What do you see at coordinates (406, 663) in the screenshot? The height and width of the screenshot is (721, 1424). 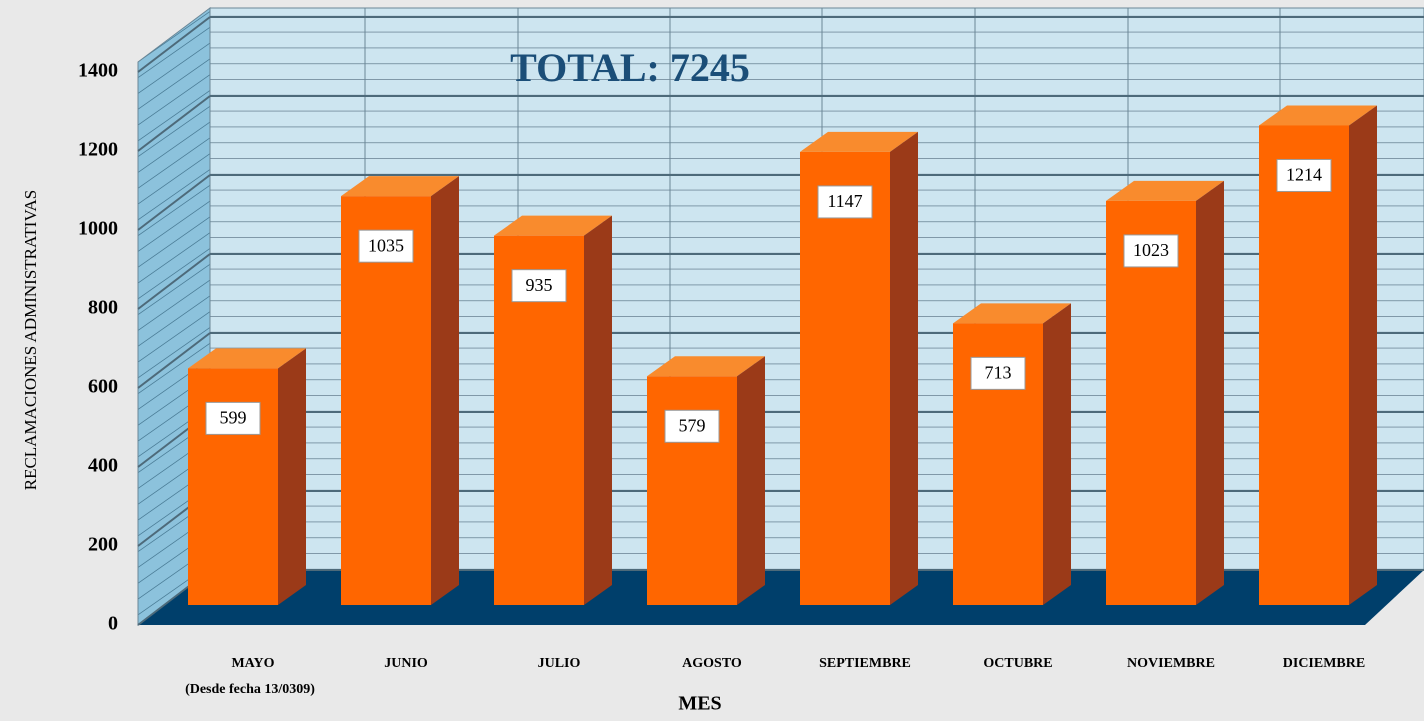 I see `x-tick-label: JUNIO` at bounding box center [406, 663].